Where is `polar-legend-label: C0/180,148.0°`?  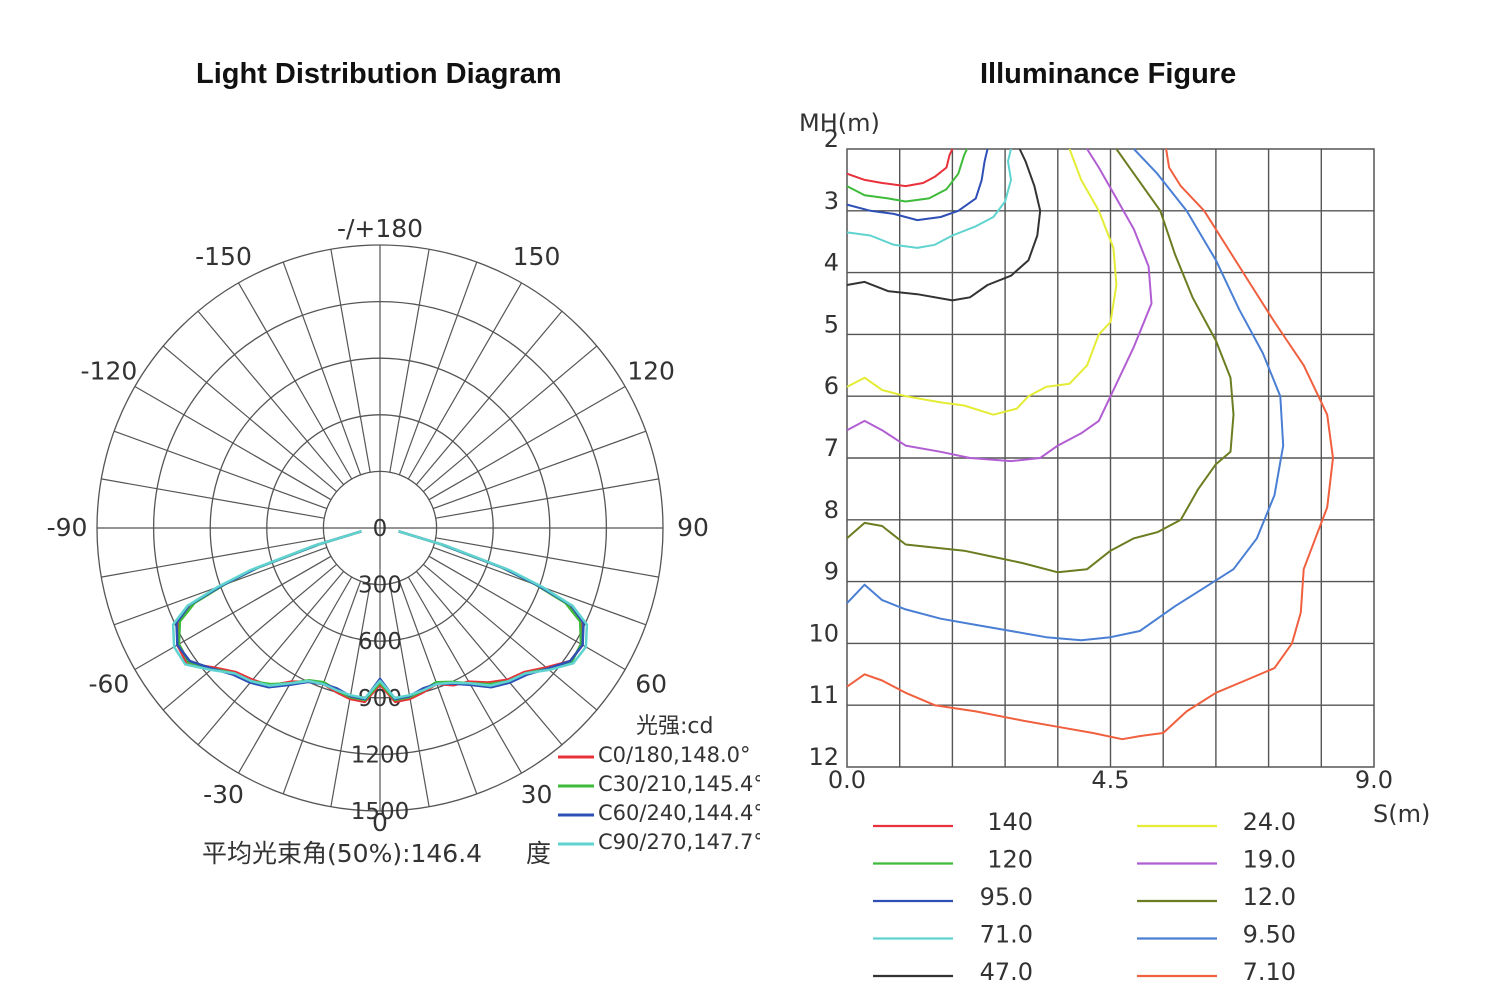 polar-legend-label: C0/180,148.0° is located at coordinates (674, 755).